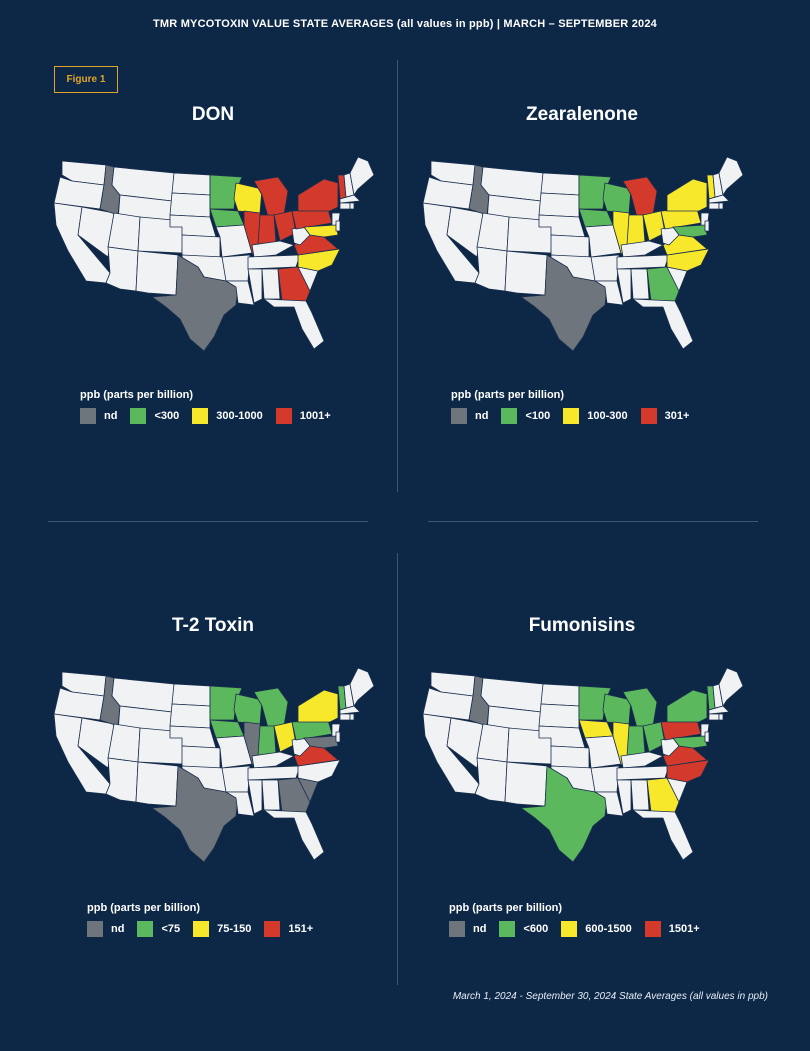  I want to click on legend-item-mid: 600-1500, so click(596, 929).